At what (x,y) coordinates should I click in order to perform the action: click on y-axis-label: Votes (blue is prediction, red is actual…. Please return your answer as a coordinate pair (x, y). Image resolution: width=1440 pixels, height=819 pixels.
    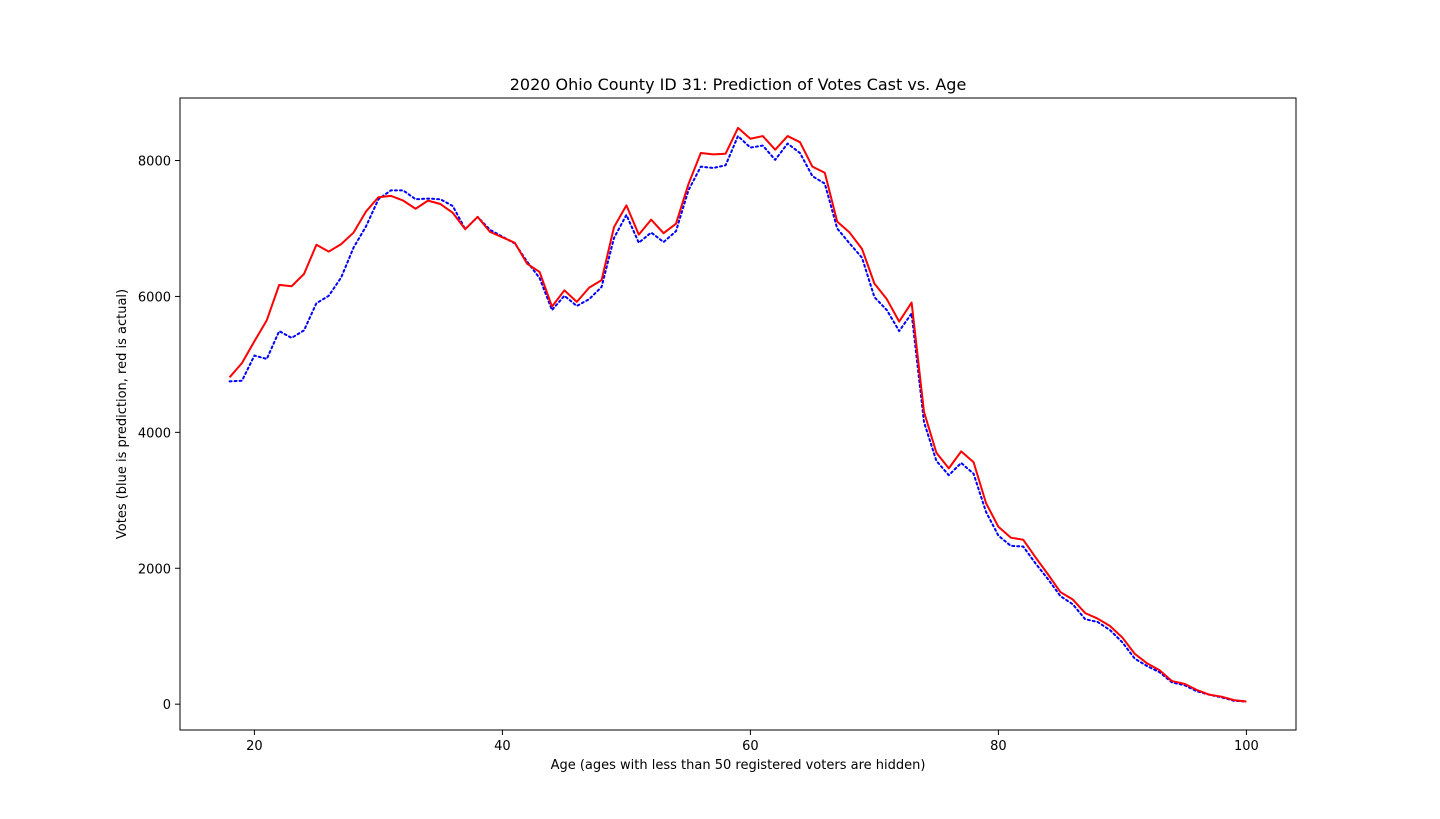
    Looking at the image, I should click on (122, 414).